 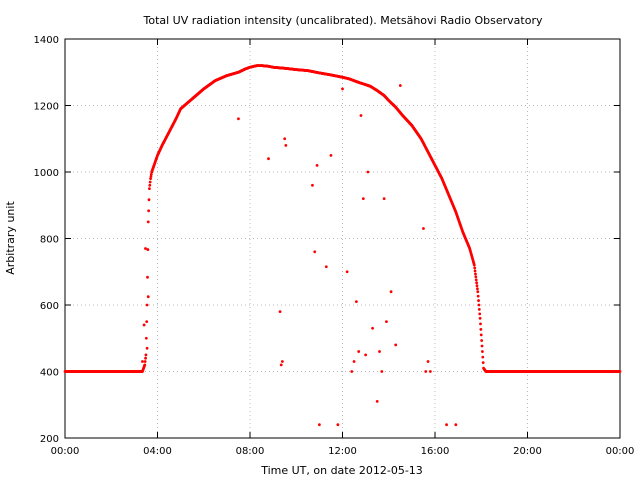 What do you see at coordinates (250, 451) in the screenshot?
I see `x-tick-label: 08:00` at bounding box center [250, 451].